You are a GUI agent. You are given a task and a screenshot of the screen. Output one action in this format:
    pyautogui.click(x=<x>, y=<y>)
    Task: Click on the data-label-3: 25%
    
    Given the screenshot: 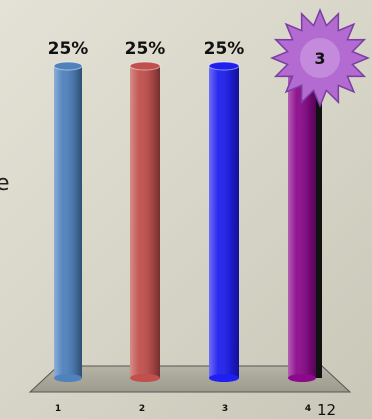 What is the action you would take?
    pyautogui.click(x=224, y=49)
    